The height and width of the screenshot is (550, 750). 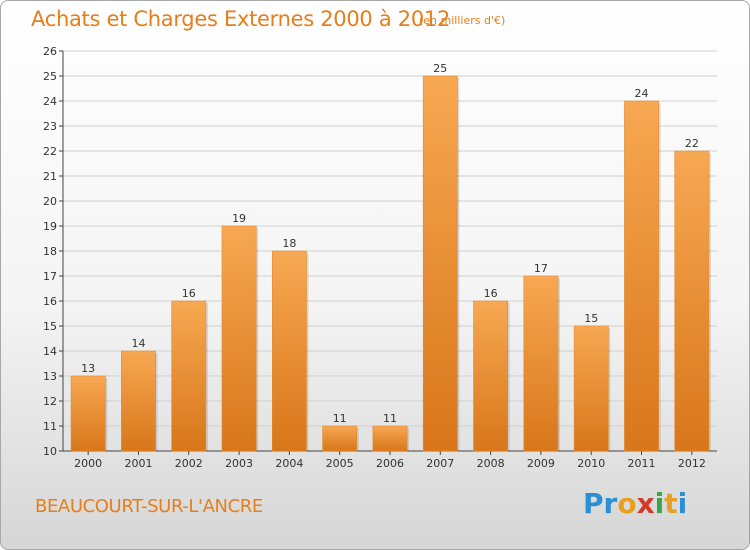 What do you see at coordinates (88, 368) in the screenshot?
I see `data-label: 13` at bounding box center [88, 368].